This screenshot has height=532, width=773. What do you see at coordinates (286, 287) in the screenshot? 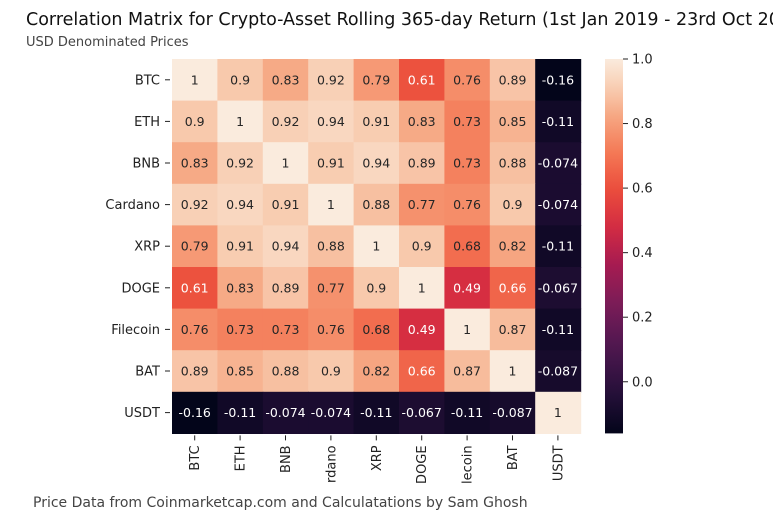
I see `heatmap-cell-value: 0.89` at bounding box center [286, 287].